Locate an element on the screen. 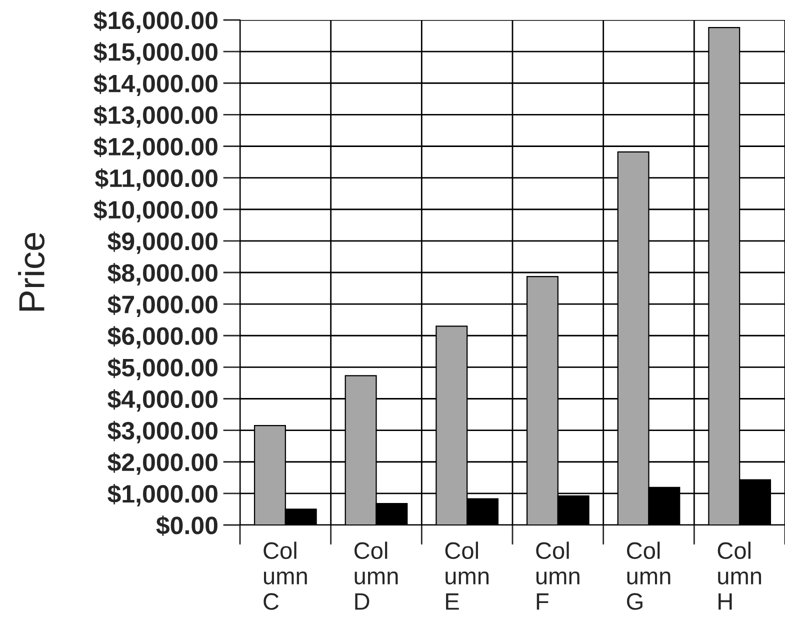  y-tick-label: $2,000.00 is located at coordinates (163, 463).